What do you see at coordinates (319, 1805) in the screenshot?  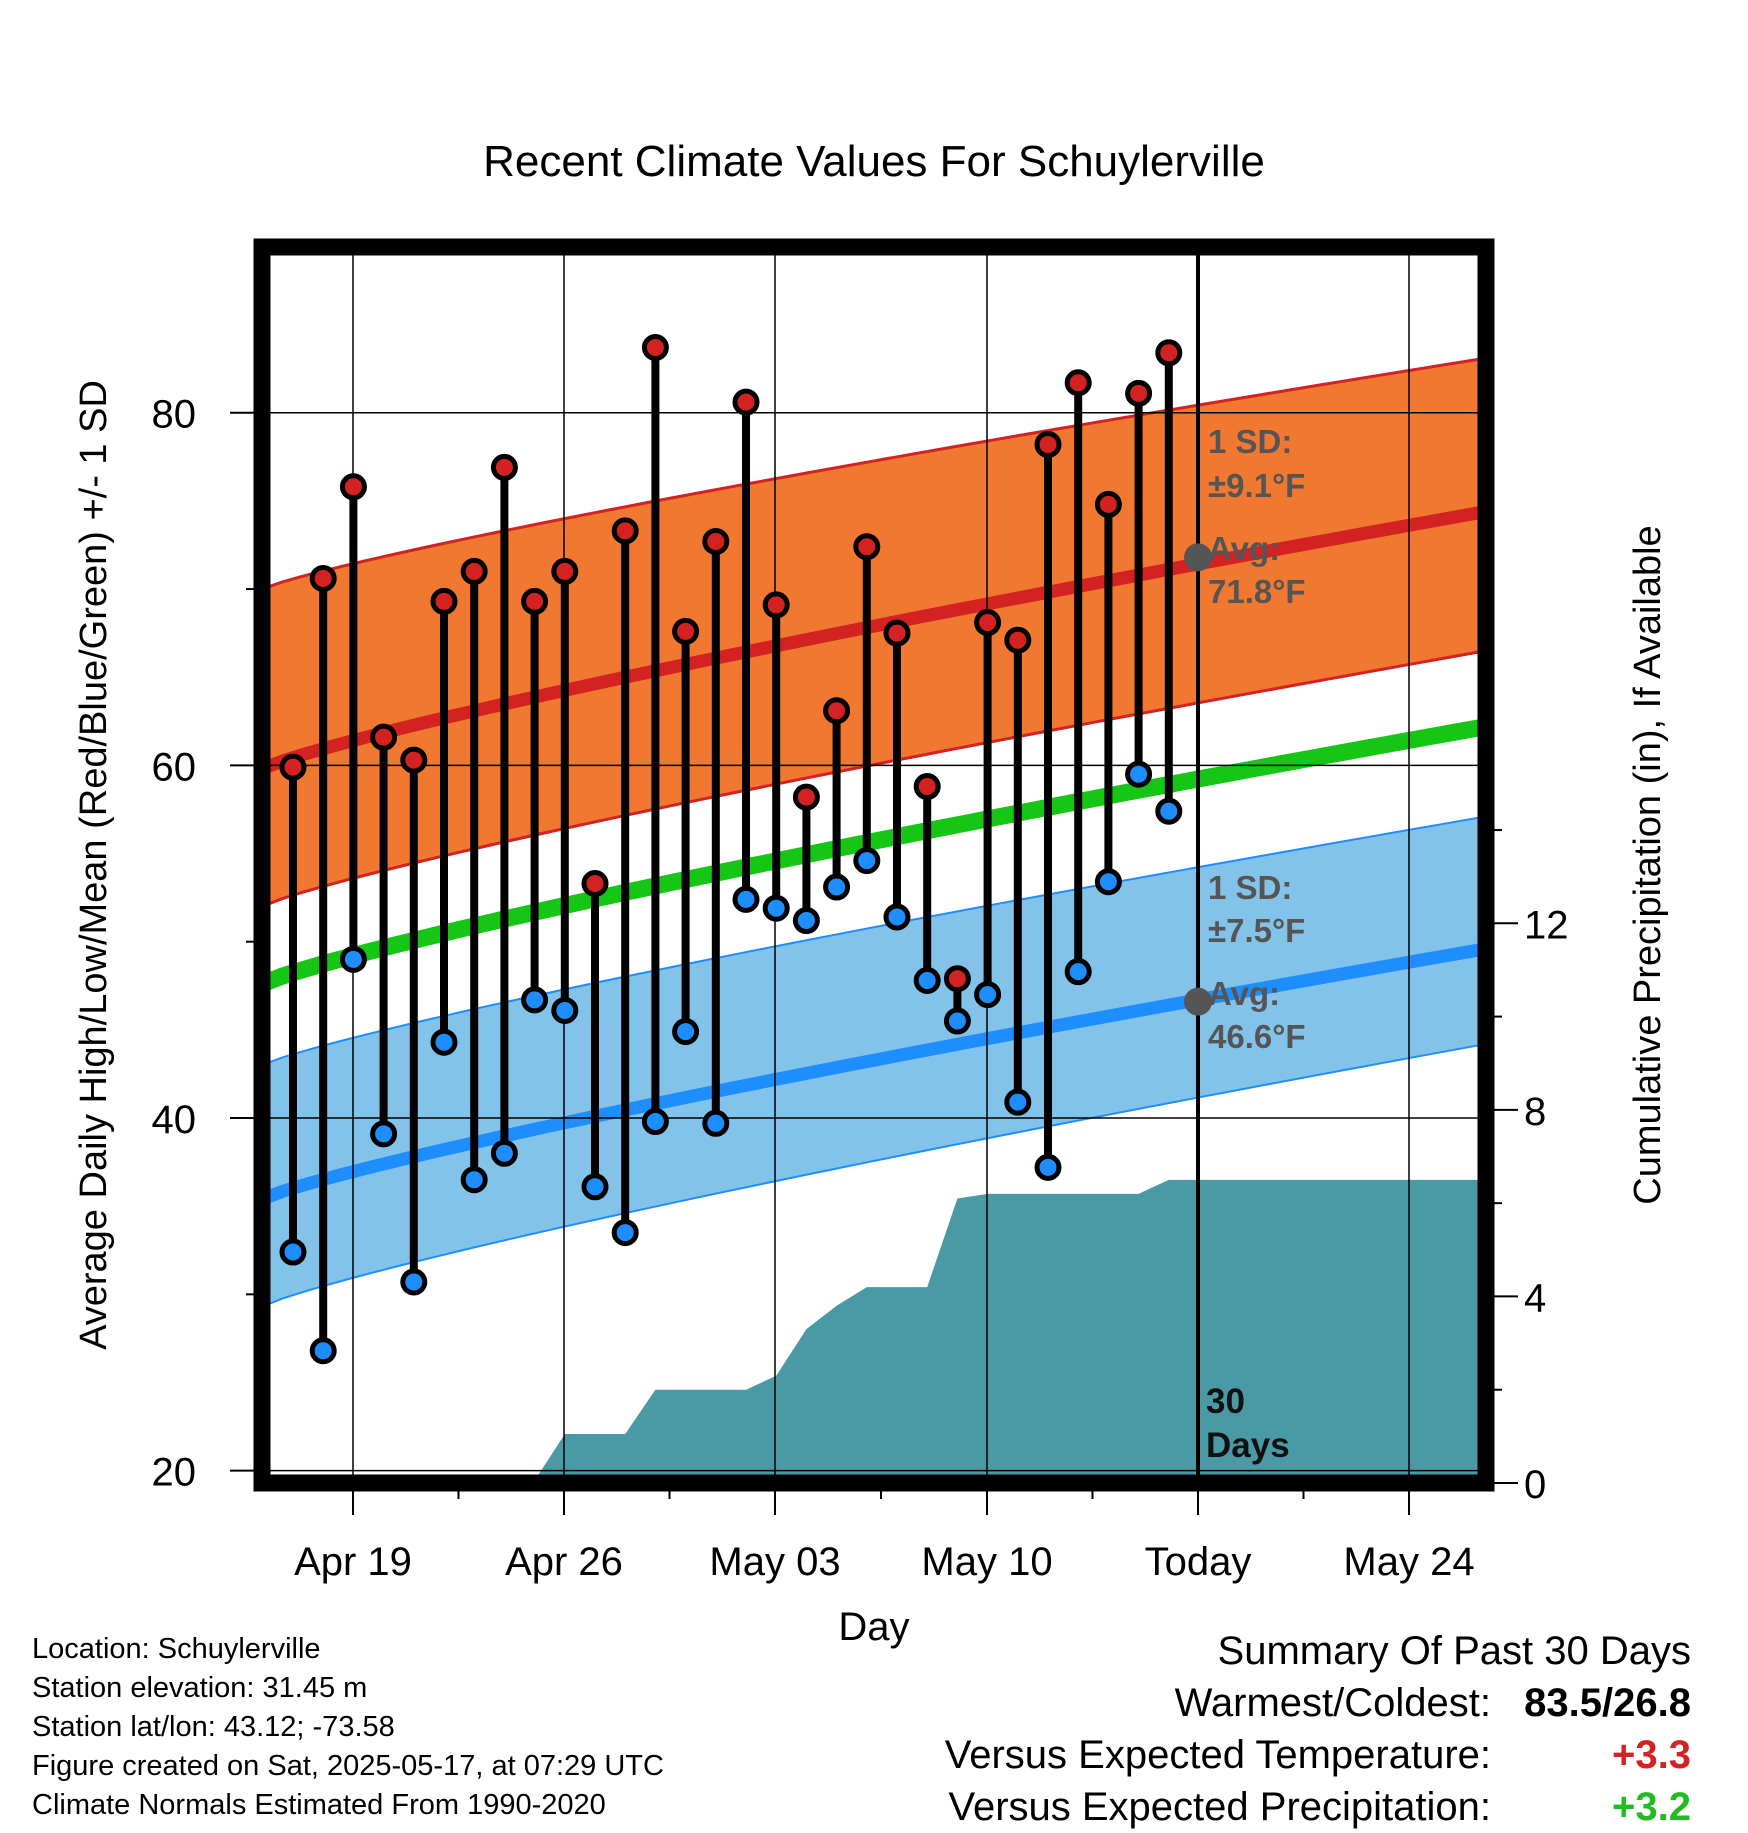 I see `normals-text: Climate Normals Estimated From 1990-2020` at bounding box center [319, 1805].